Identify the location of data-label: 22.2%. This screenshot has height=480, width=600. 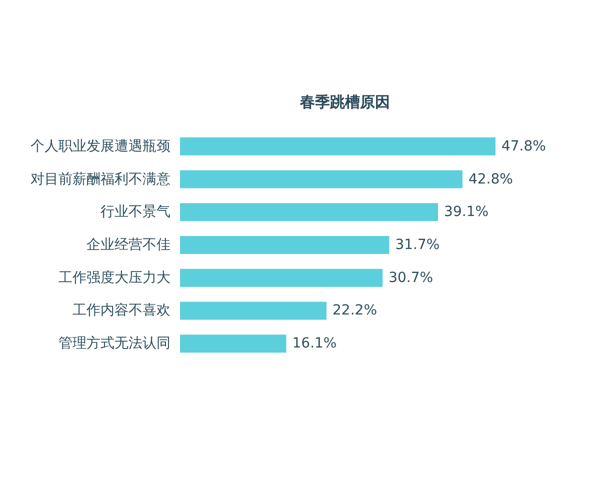
(355, 310).